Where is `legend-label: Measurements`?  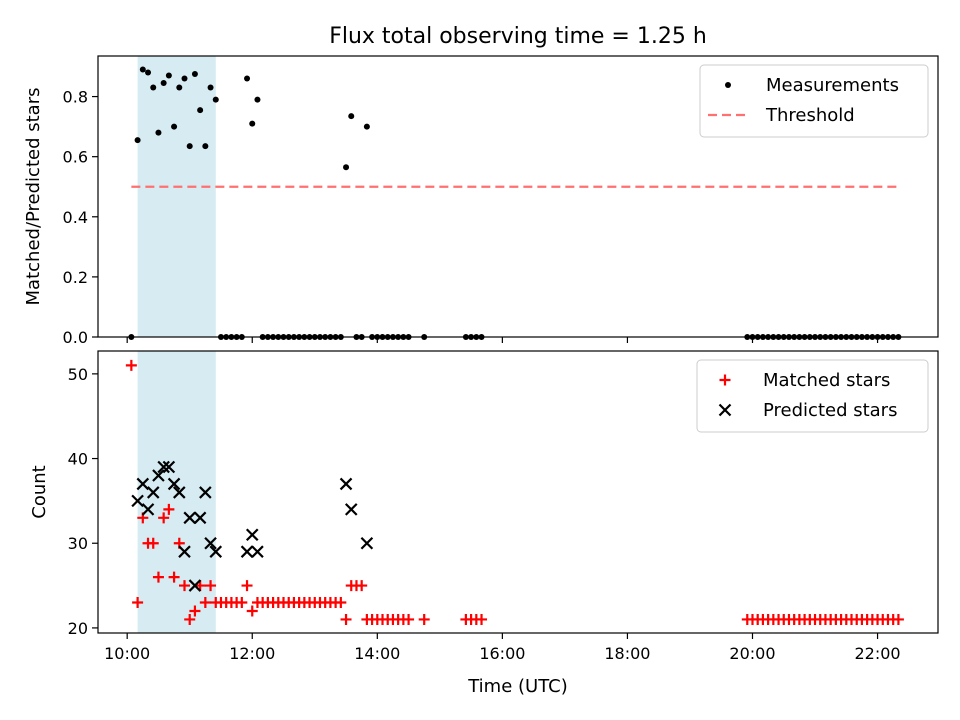 legend-label: Measurements is located at coordinates (832, 85).